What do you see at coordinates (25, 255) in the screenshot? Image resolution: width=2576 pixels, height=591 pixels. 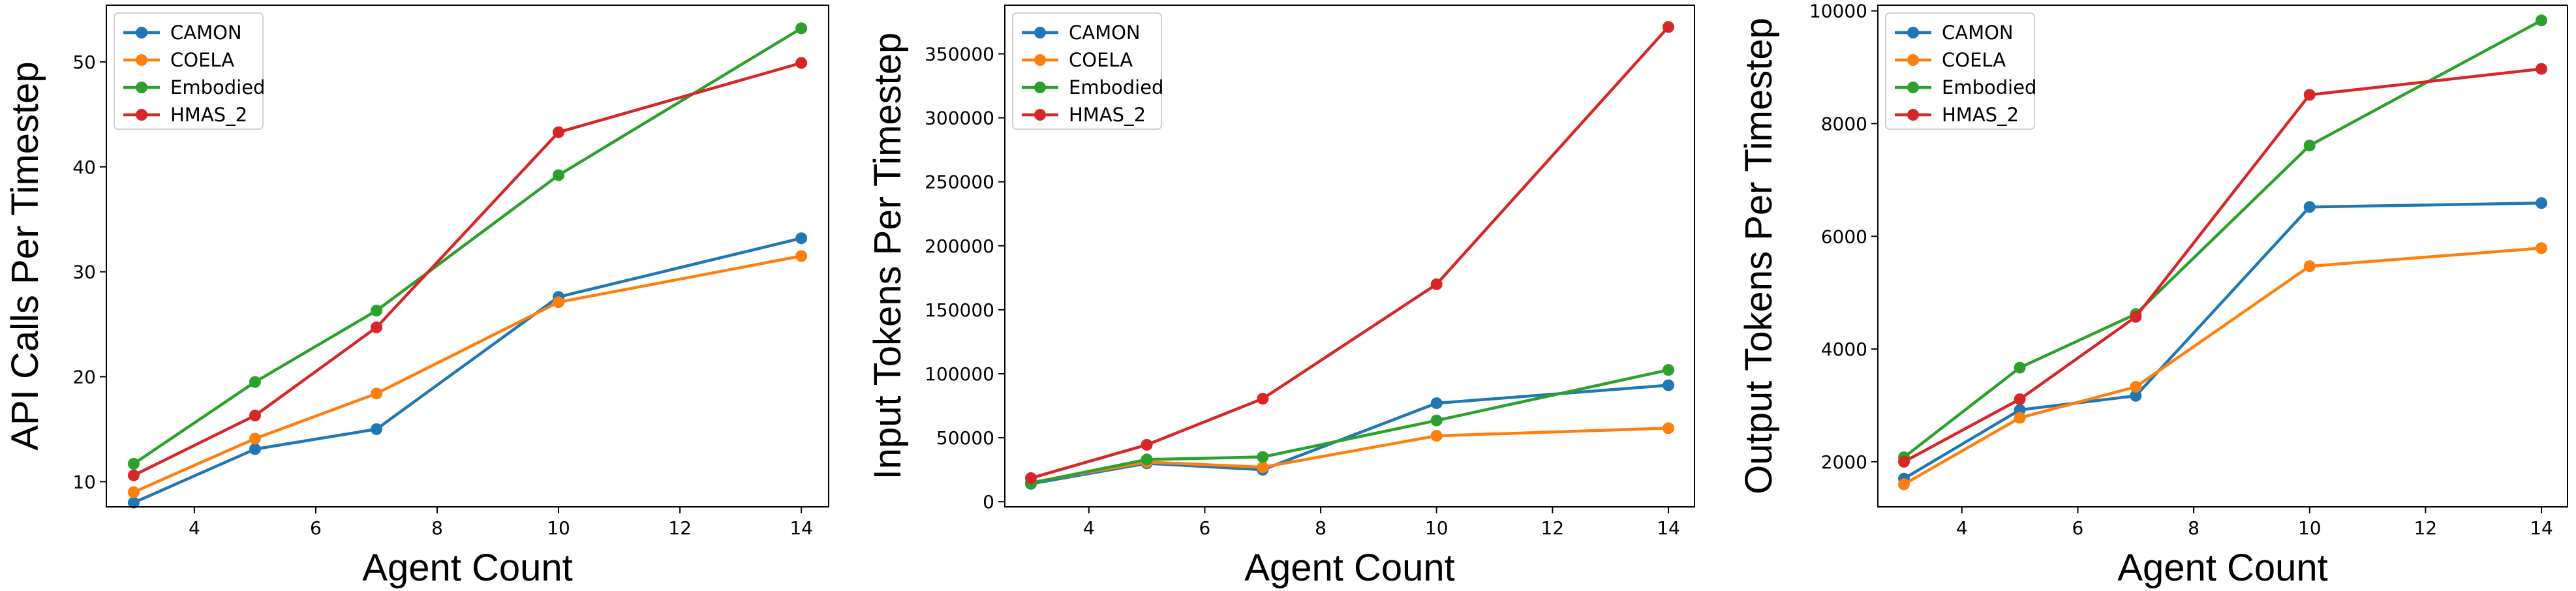 I see `y-axis-label: API Calls Per Timestep` at bounding box center [25, 255].